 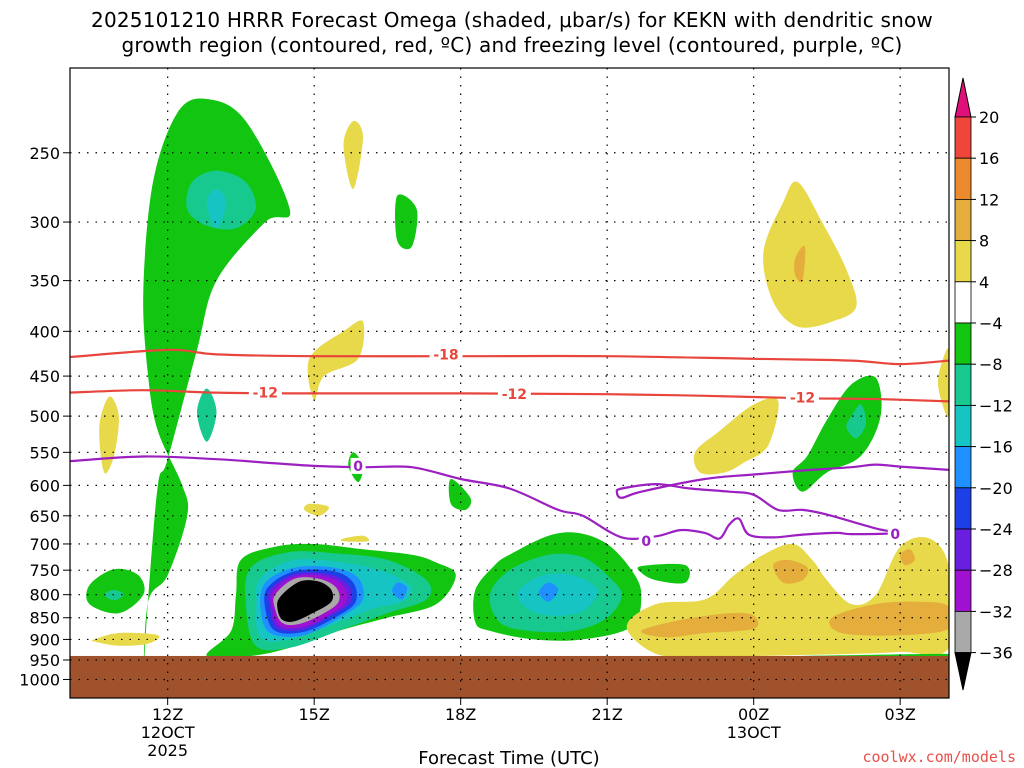 What do you see at coordinates (939, 757) in the screenshot?
I see `credit-text: coolwx.com/models` at bounding box center [939, 757].